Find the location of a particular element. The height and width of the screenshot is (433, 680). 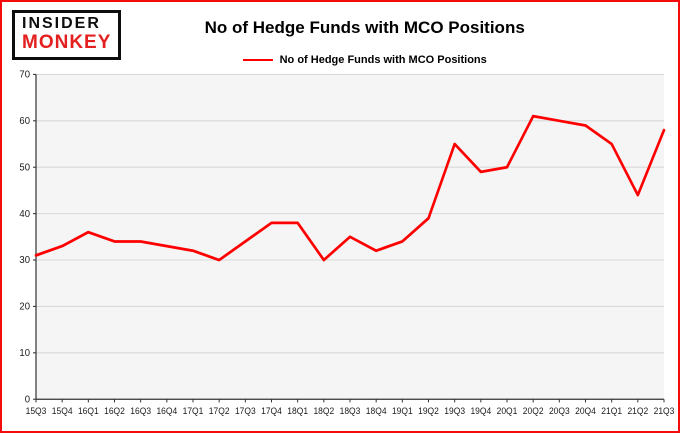

logo-text-insider: INSIDER is located at coordinates (61, 23).